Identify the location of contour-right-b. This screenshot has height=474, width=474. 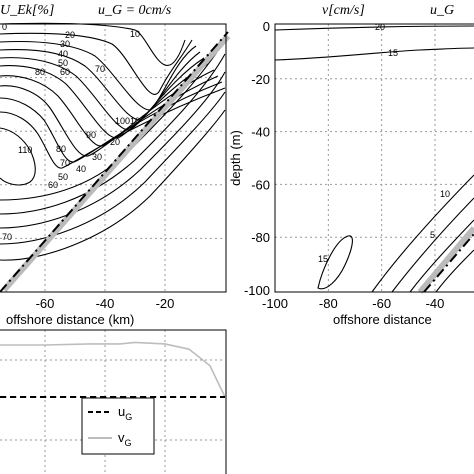
(432, 245).